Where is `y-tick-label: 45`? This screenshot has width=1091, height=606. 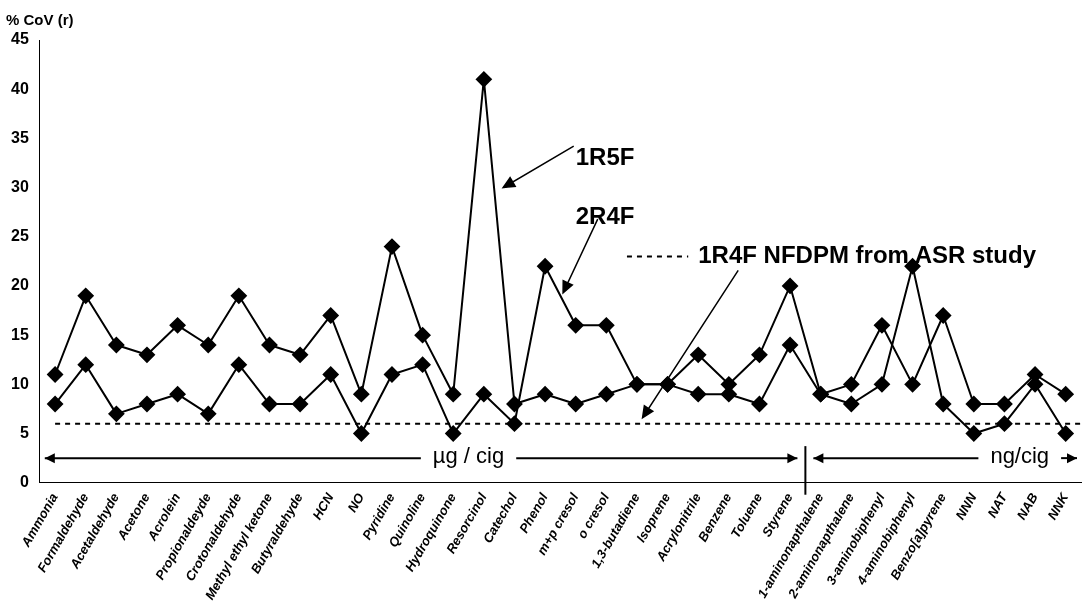
y-tick-label: 45 is located at coordinates (20, 39).